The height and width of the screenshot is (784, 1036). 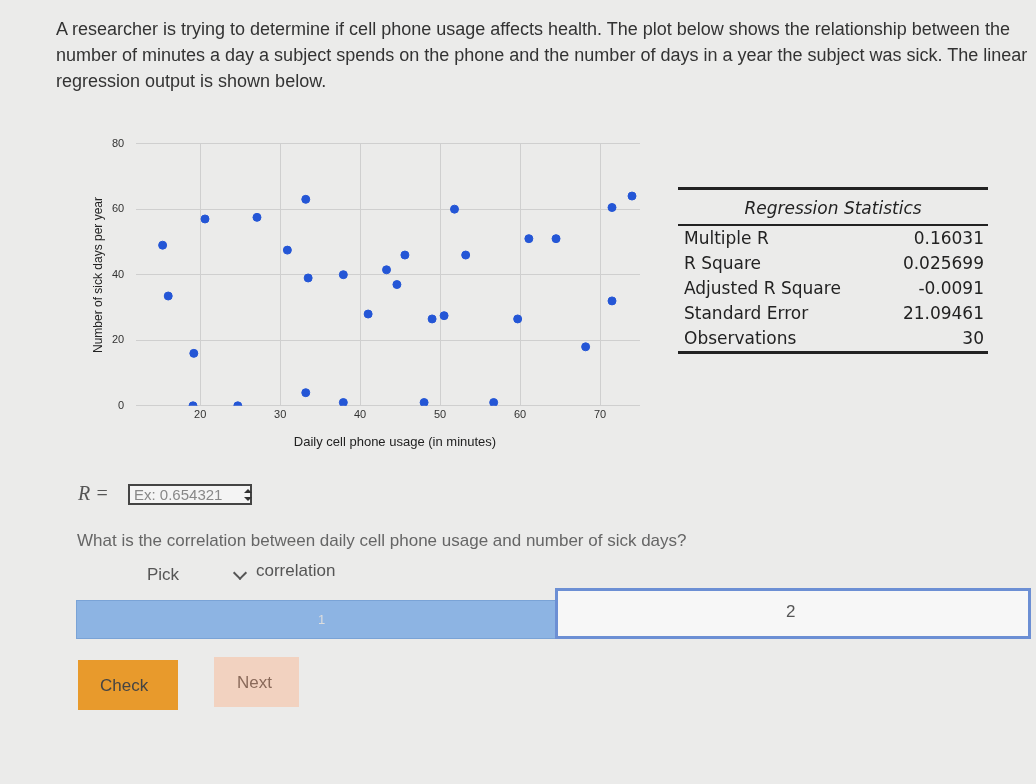 What do you see at coordinates (951, 288) in the screenshot?
I see `data-label: -0.0091` at bounding box center [951, 288].